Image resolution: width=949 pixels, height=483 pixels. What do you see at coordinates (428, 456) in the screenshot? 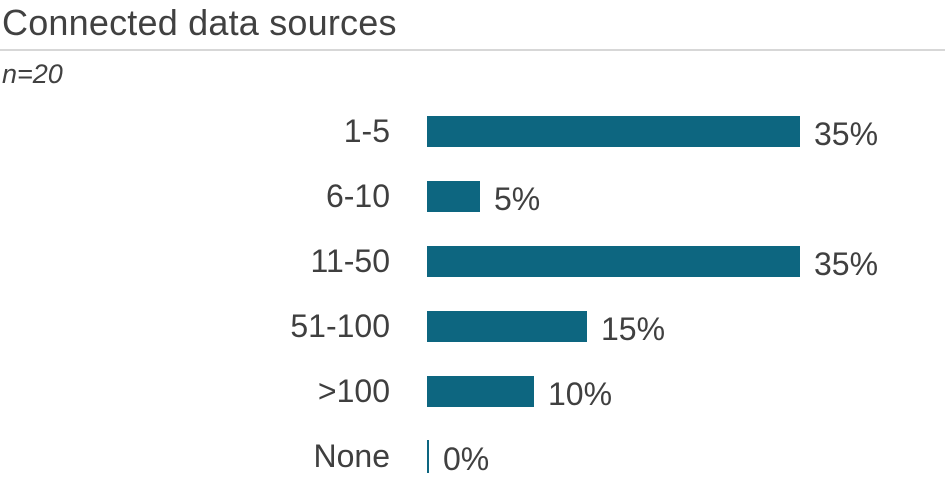
I see `zero-tick` at bounding box center [428, 456].